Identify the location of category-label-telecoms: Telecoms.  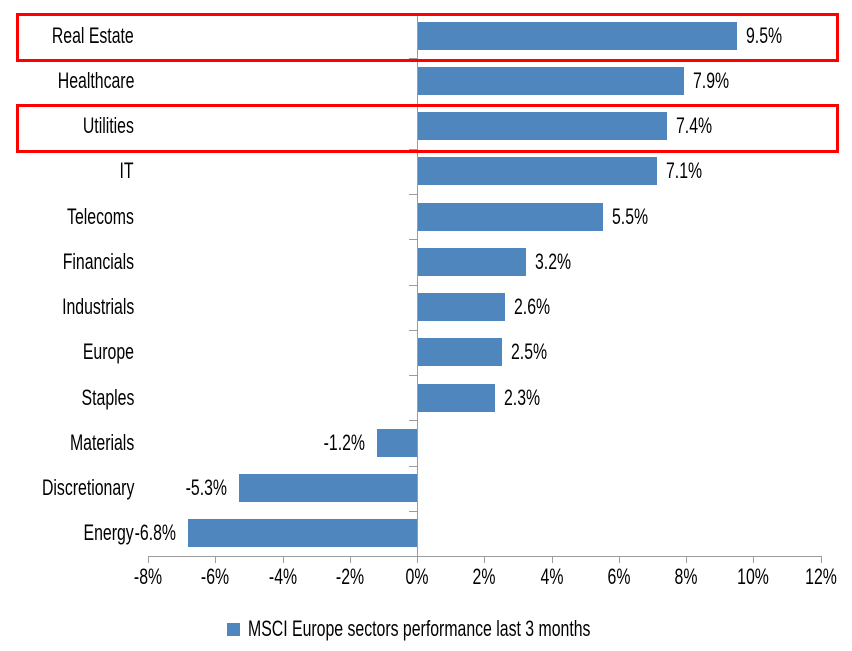
(67, 216).